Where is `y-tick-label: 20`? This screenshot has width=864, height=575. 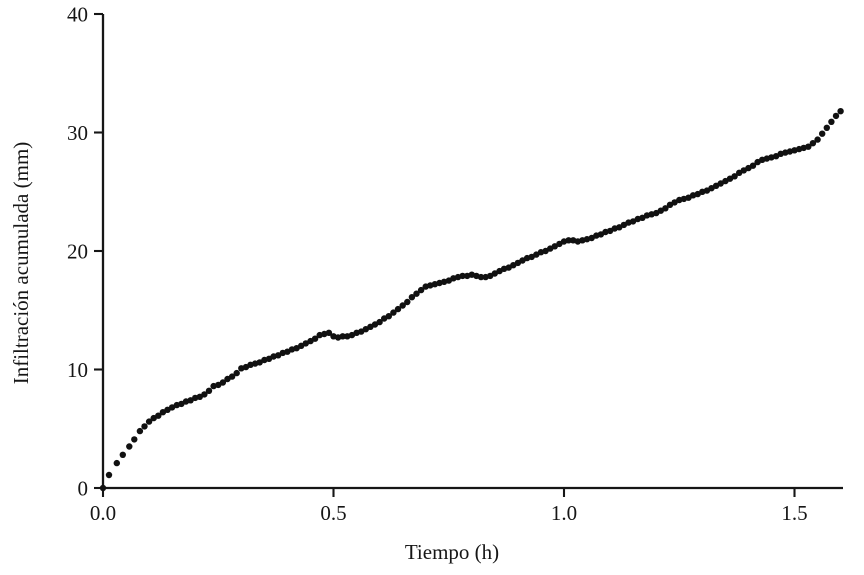 y-tick-label: 20 is located at coordinates (77, 251).